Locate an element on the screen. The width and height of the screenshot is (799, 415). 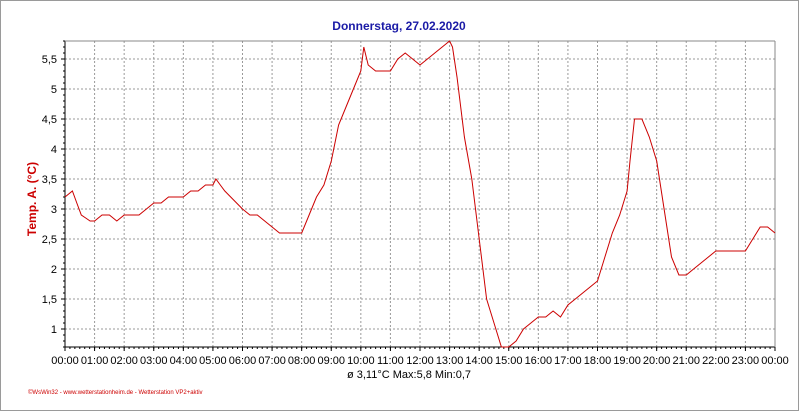
x-tick-label: 13:00 is located at coordinates (450, 361).